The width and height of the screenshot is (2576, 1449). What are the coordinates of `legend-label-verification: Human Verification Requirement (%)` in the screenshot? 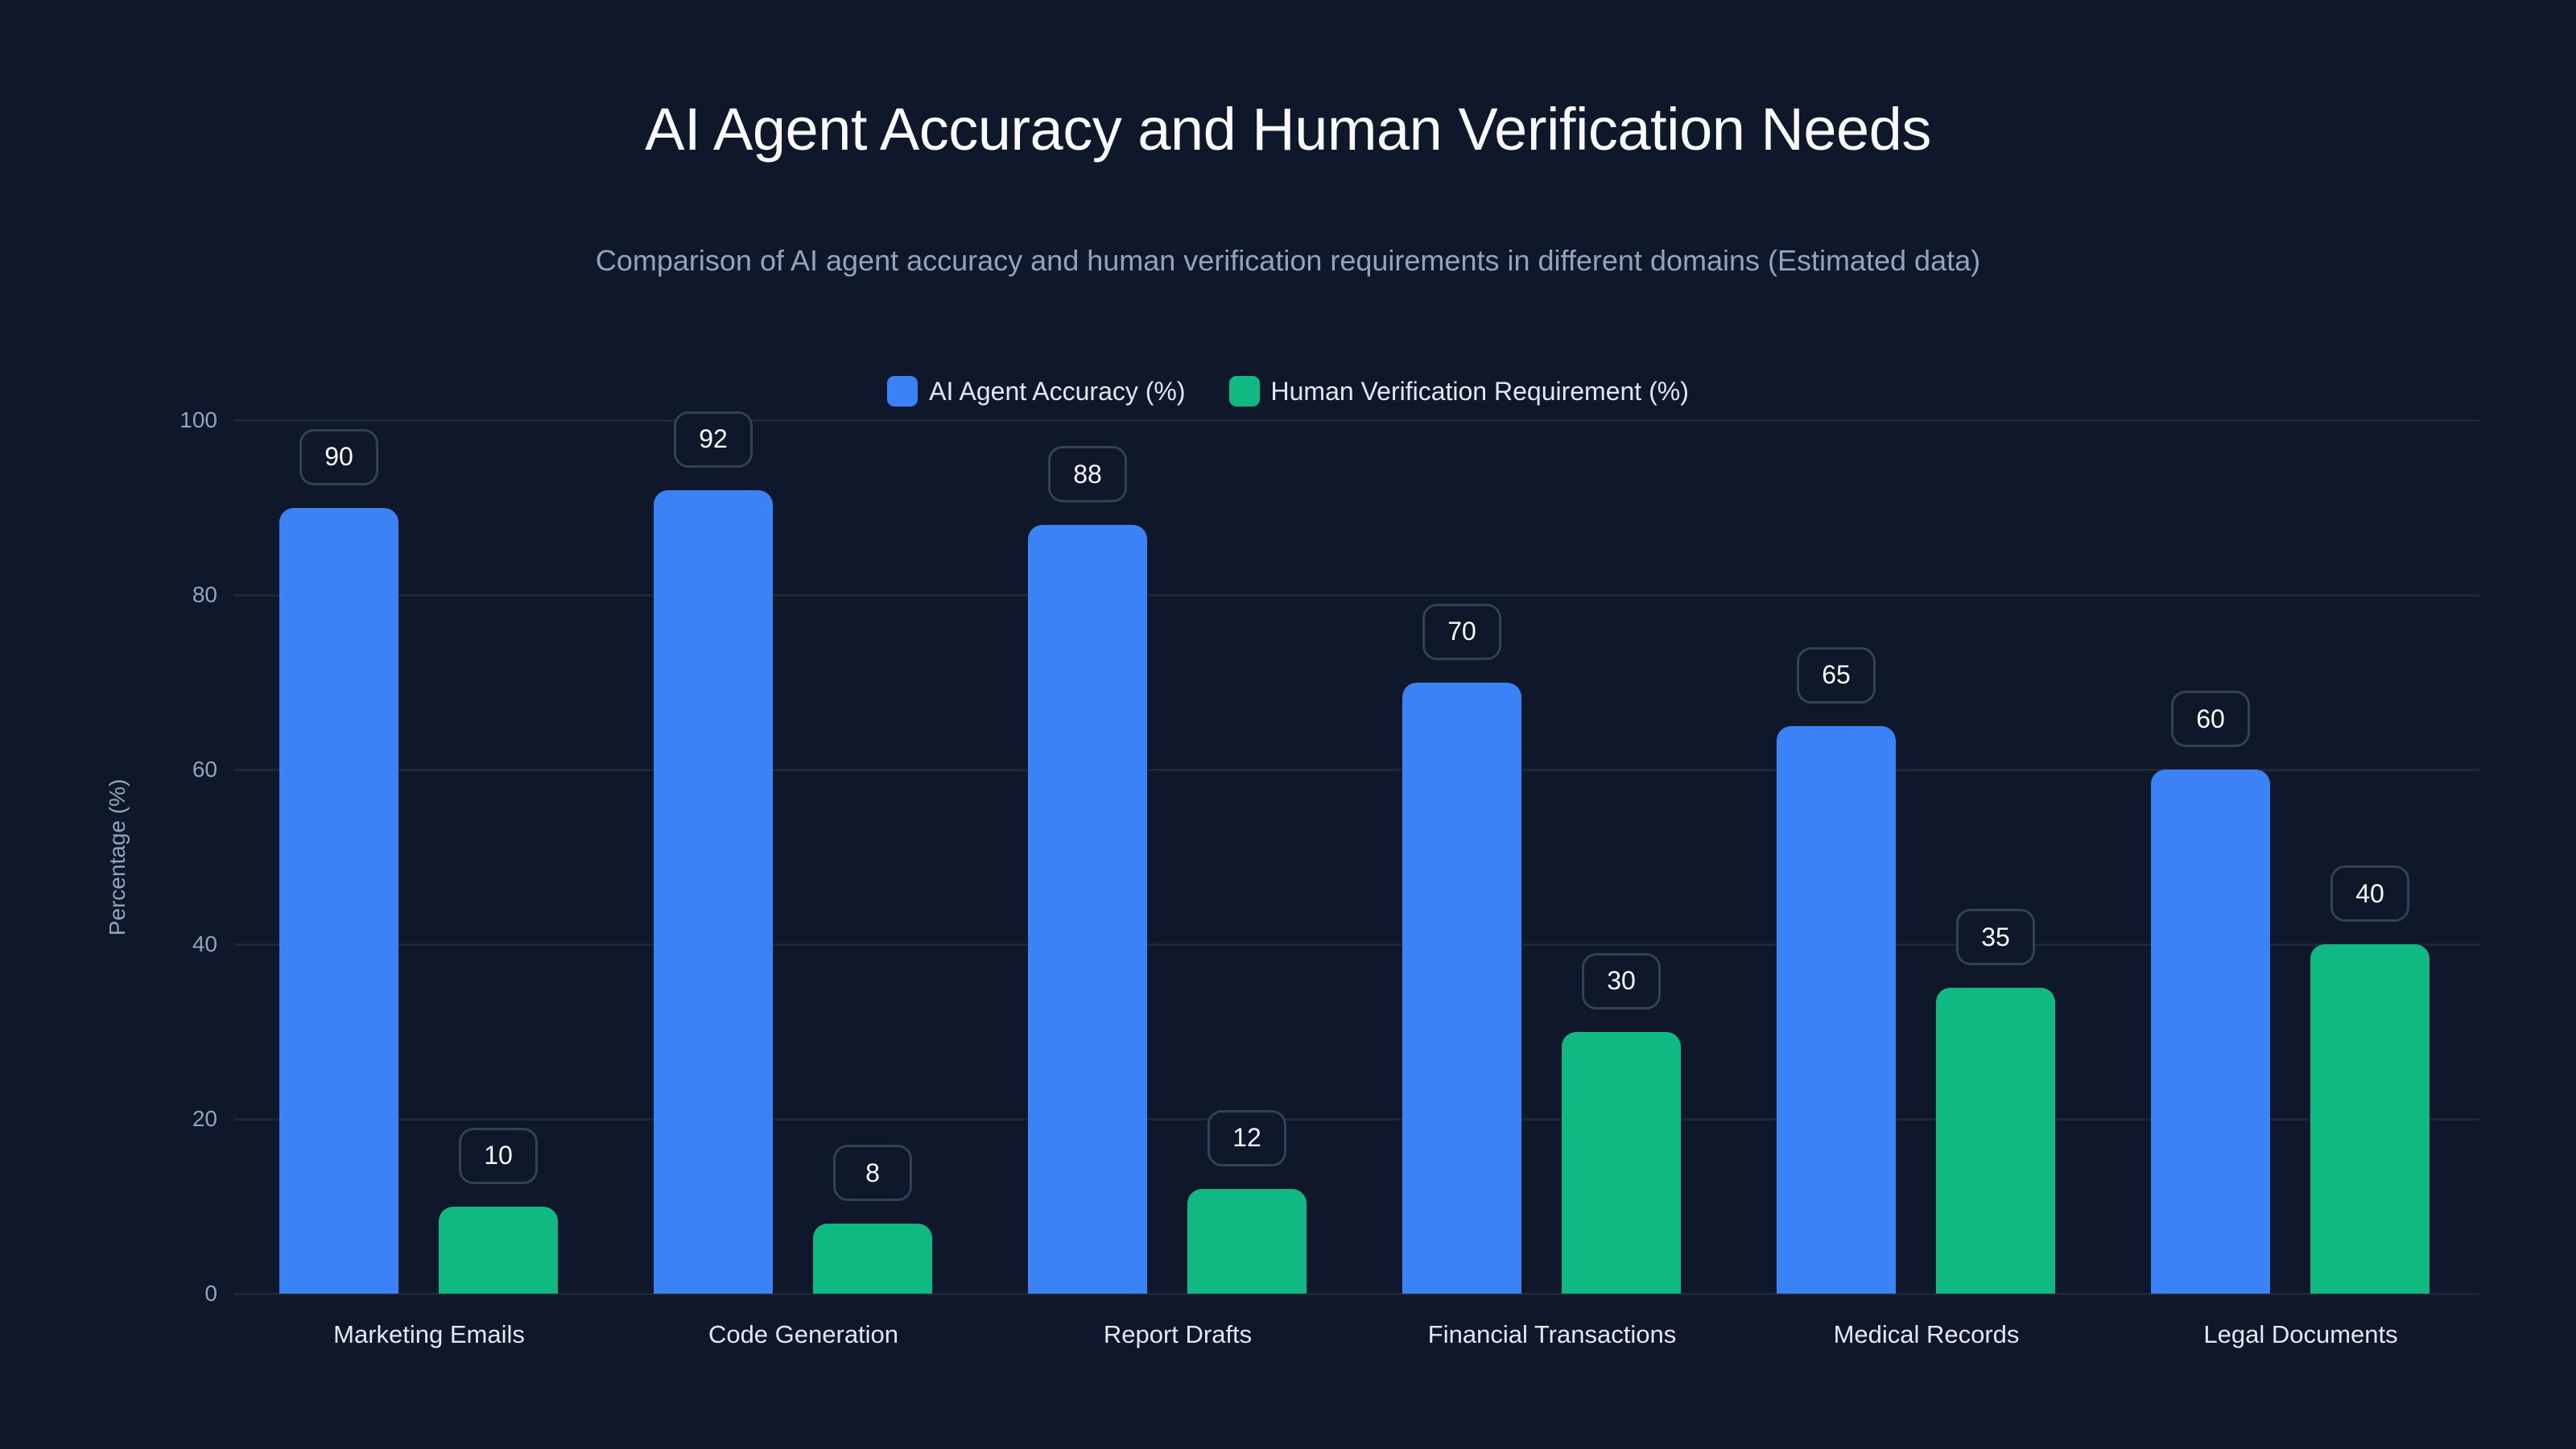 It's located at (1479, 391).